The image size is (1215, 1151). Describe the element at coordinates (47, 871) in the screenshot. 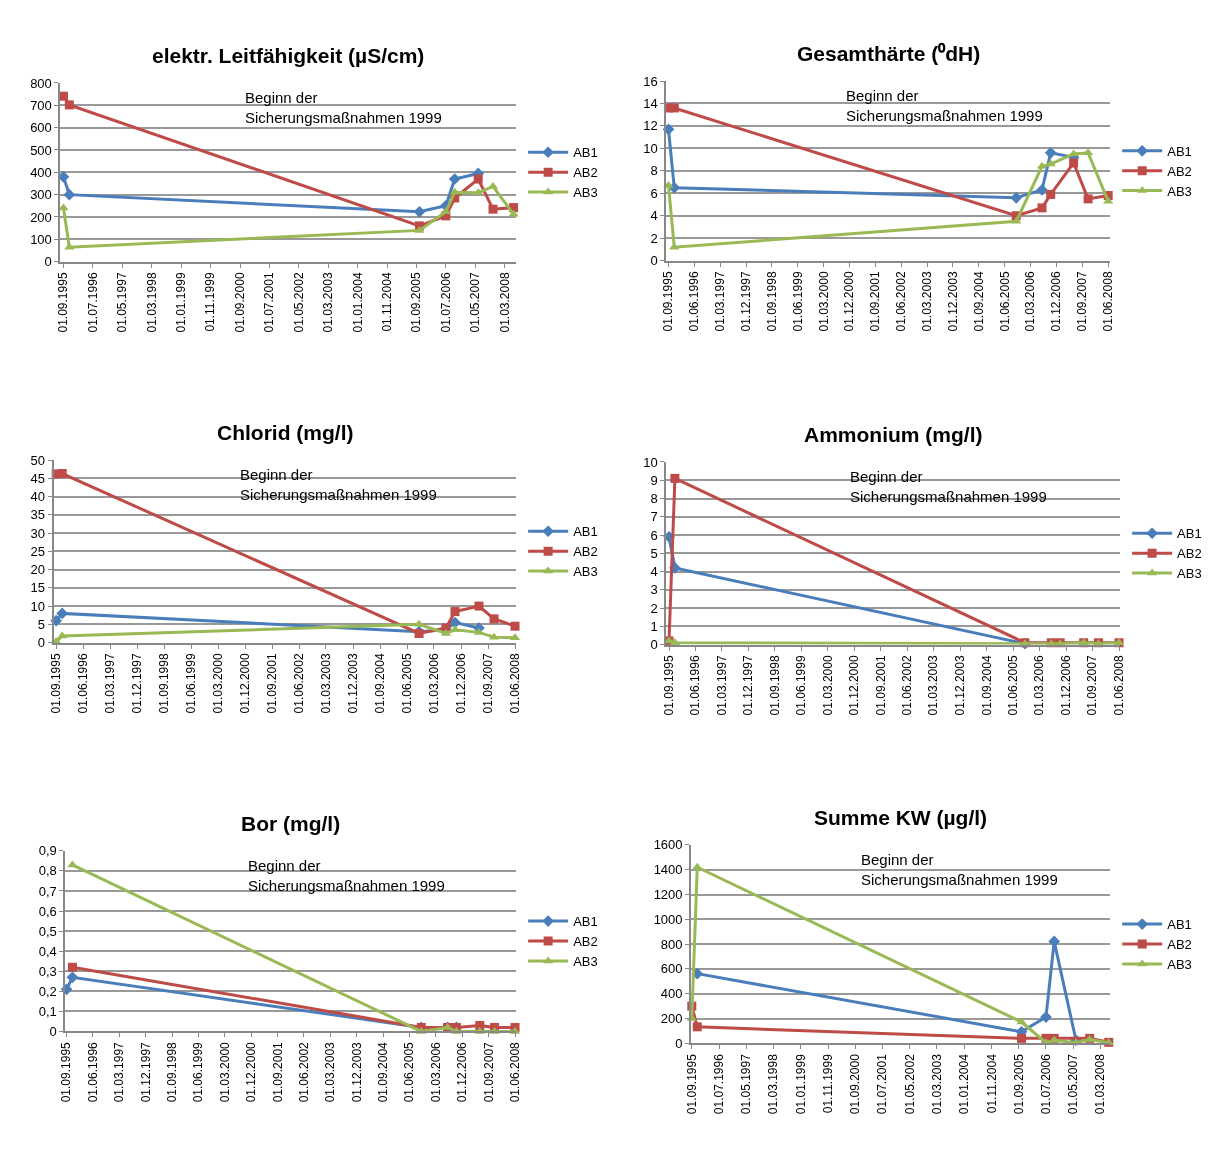

I see `y-tick-label: 0,8` at that location.